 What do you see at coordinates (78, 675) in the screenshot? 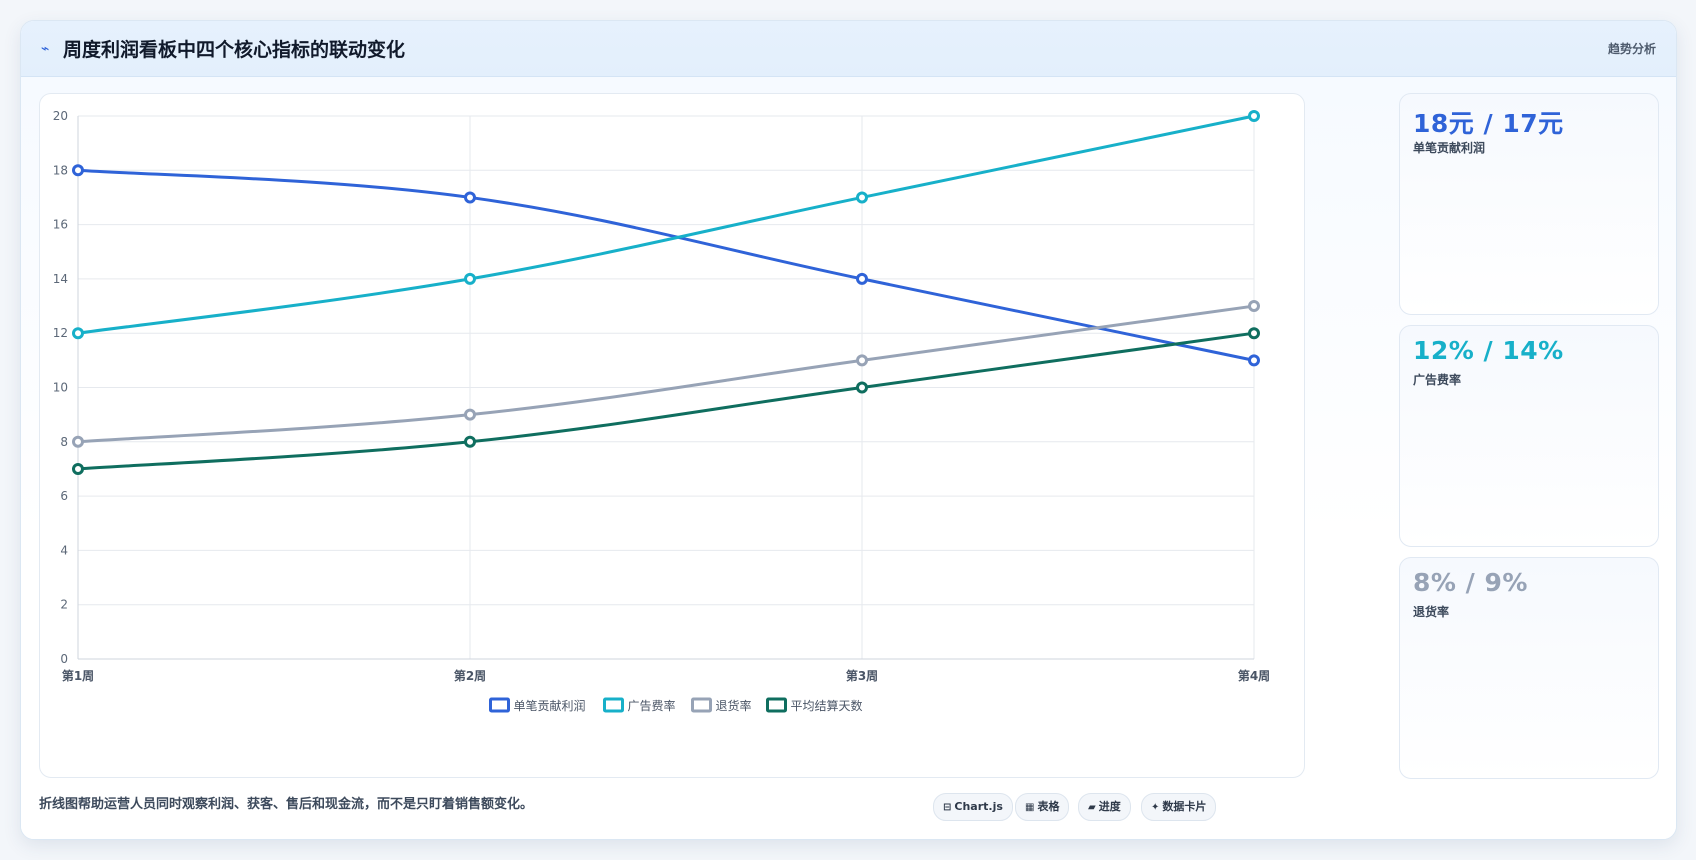
I see `x-tick-label: 第1周` at bounding box center [78, 675].